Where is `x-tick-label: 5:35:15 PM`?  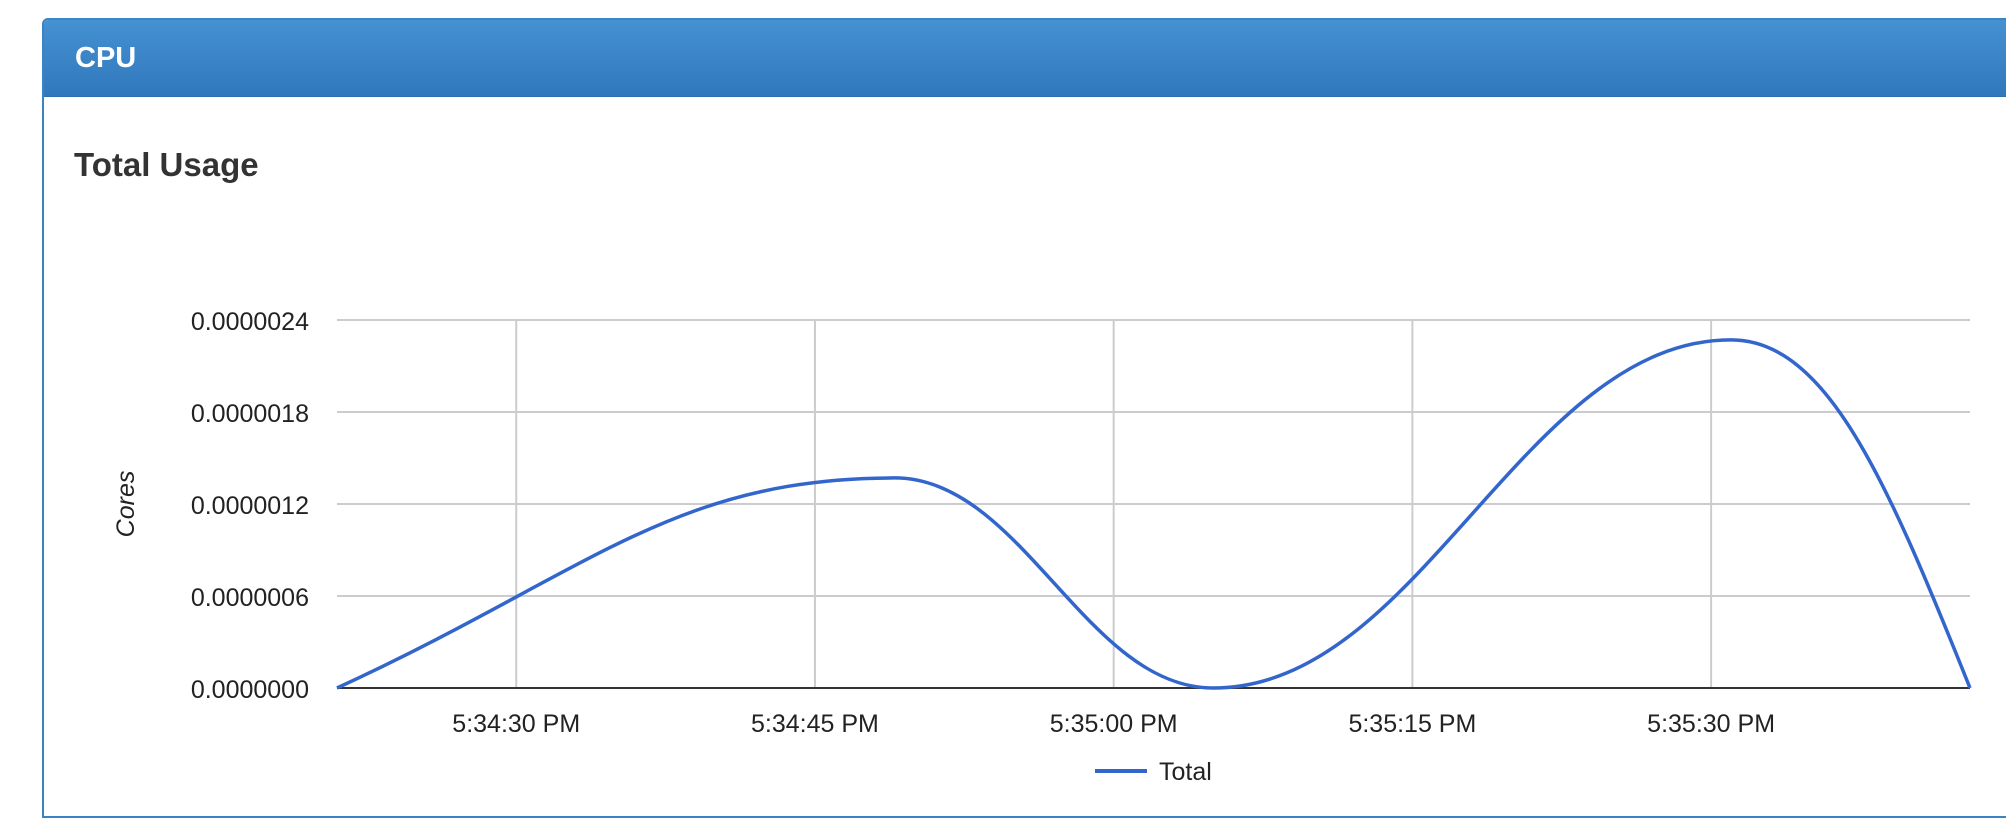
x-tick-label: 5:35:15 PM is located at coordinates (1412, 724).